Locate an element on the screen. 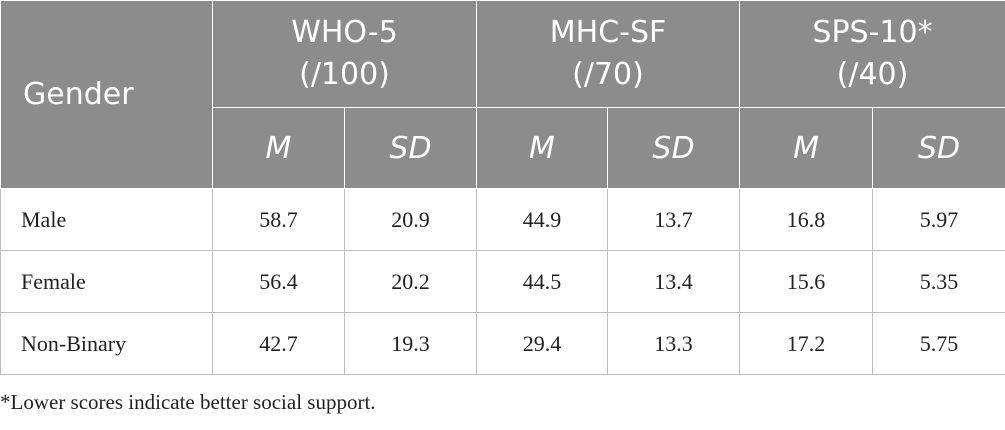 The width and height of the screenshot is (1005, 430). group-scale: (/100) is located at coordinates (344, 74).